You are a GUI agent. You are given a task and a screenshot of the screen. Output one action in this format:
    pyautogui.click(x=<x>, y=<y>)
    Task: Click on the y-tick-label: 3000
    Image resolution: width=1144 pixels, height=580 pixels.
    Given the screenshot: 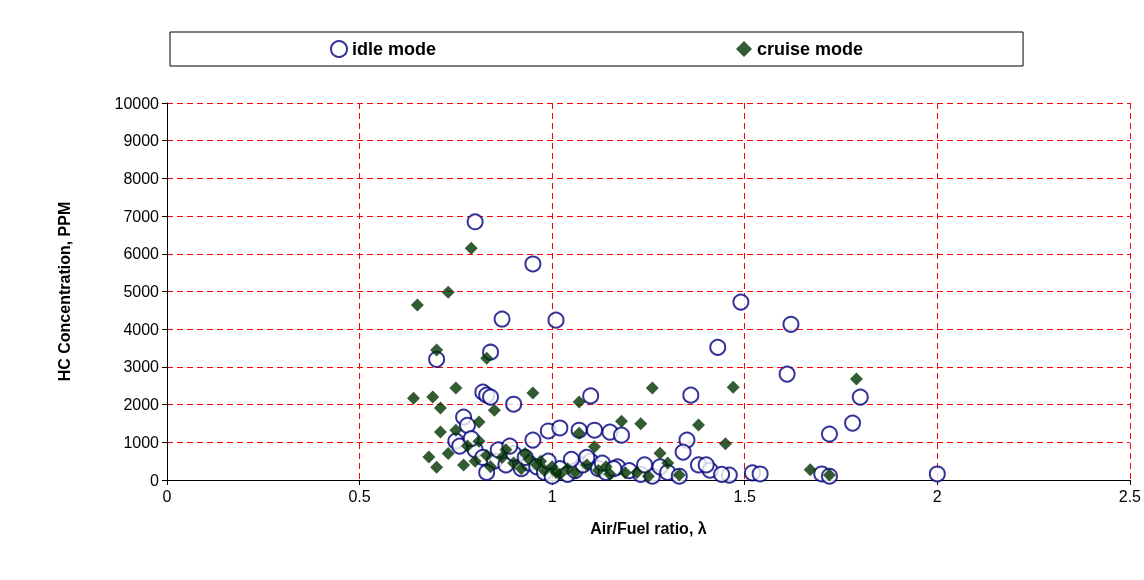 What is the action you would take?
    pyautogui.click(x=141, y=367)
    